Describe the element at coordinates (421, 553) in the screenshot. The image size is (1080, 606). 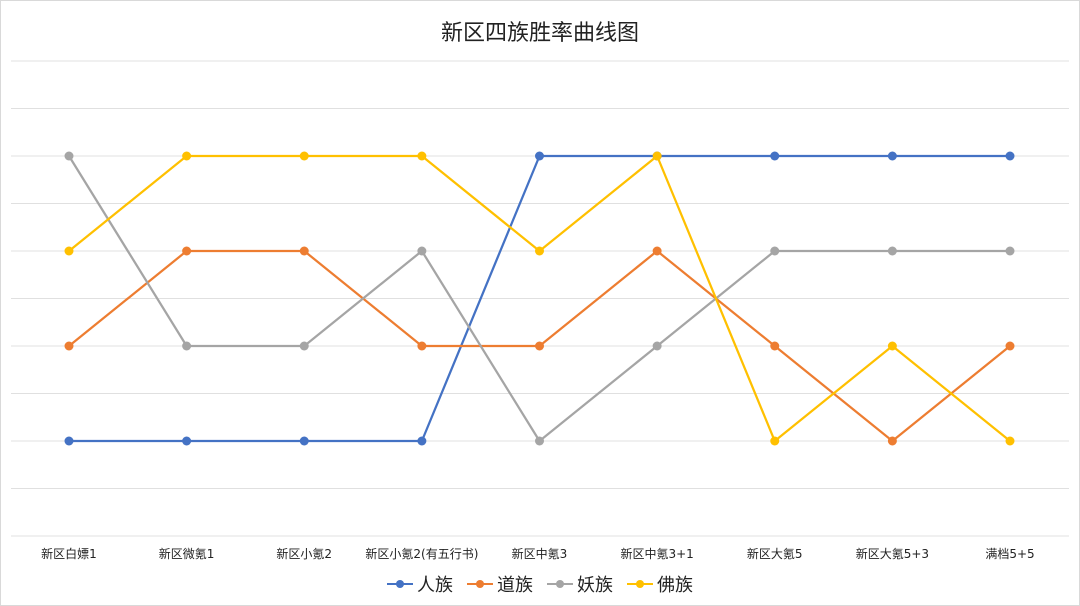
I see `x-tick-label: 新区小氪2(有五行书)` at that location.